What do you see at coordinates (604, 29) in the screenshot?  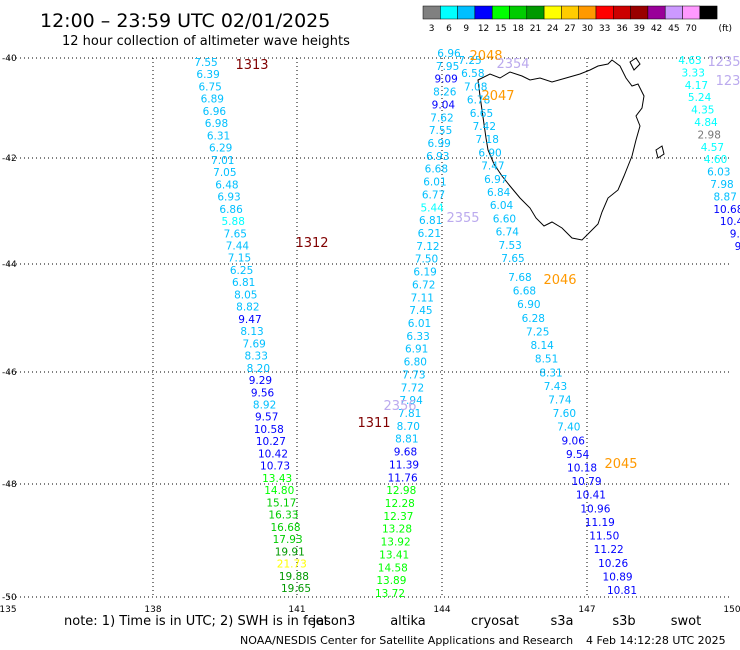 I see `colorbar-label: 33` at bounding box center [604, 29].